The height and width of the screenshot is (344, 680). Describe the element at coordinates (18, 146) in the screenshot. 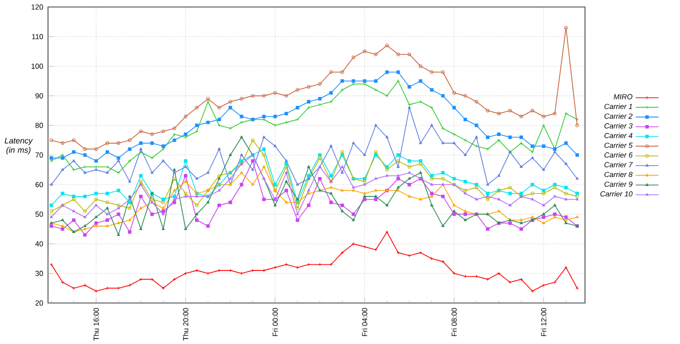

I see `y-axis-title: Latency (in ms)` at that location.